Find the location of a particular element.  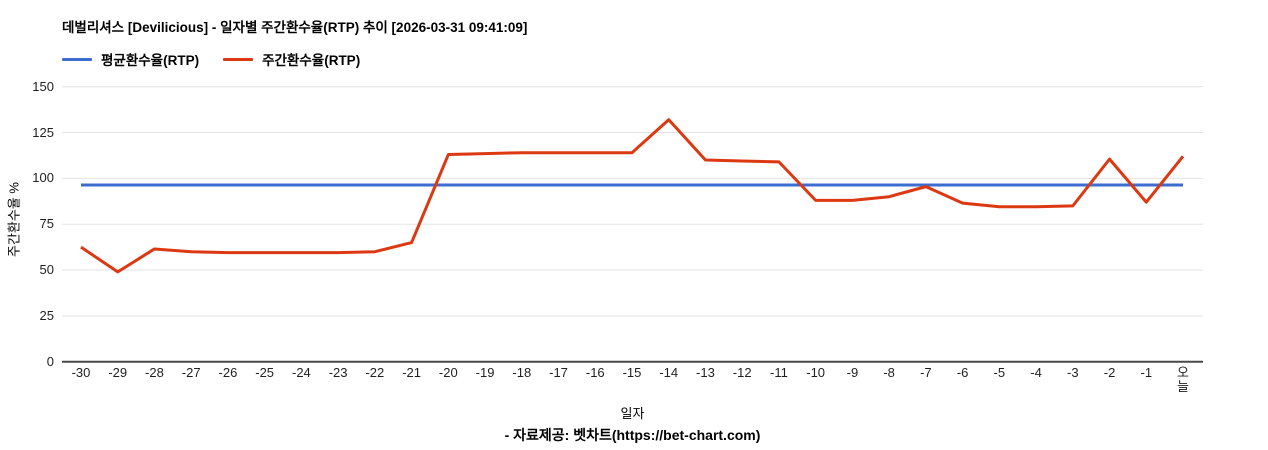

x-tick-label: -12 is located at coordinates (742, 372).